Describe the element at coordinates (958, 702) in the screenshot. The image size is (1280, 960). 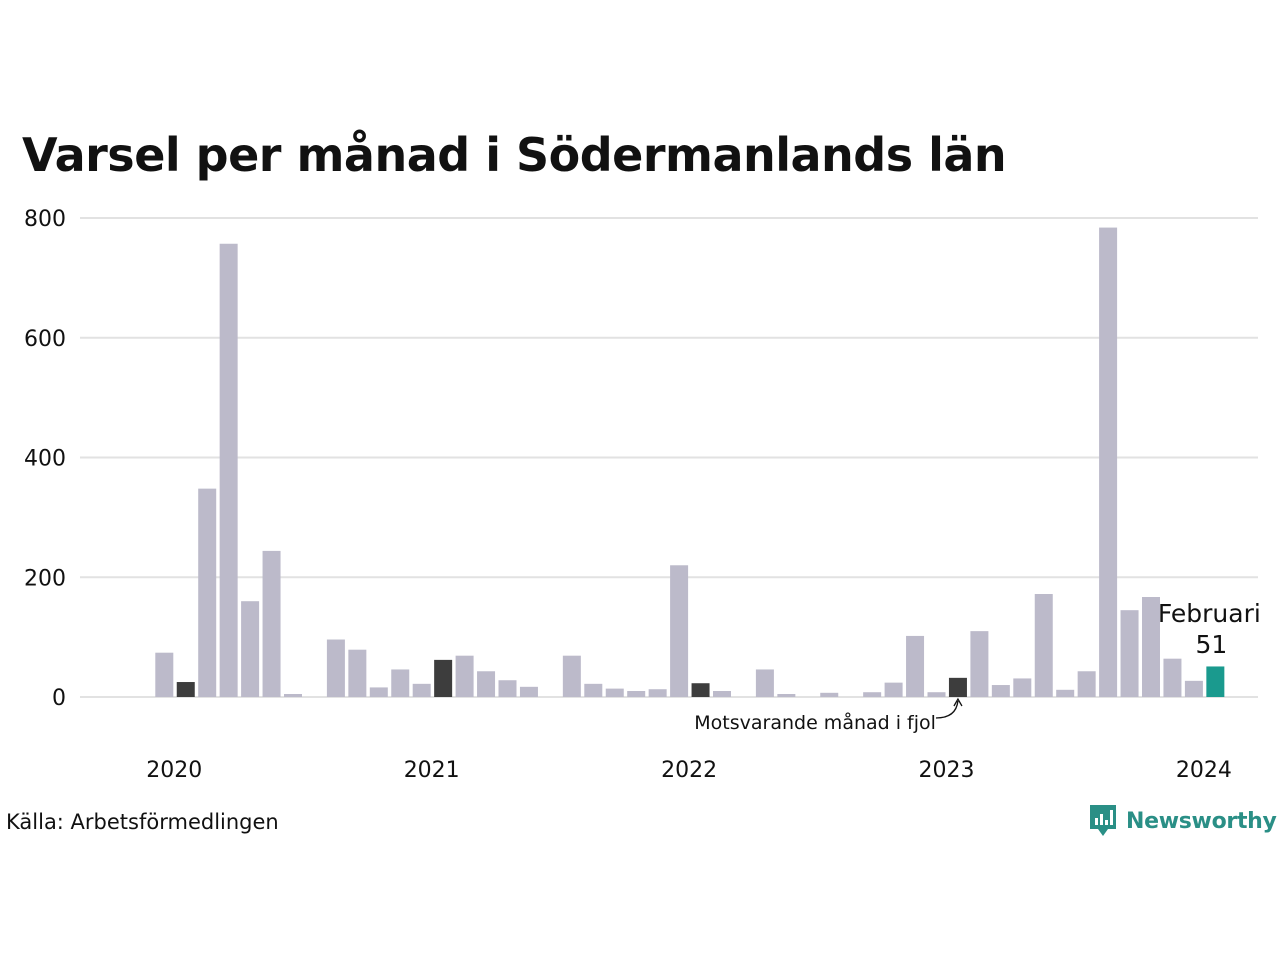
I see `annotation-arrow-head` at that location.